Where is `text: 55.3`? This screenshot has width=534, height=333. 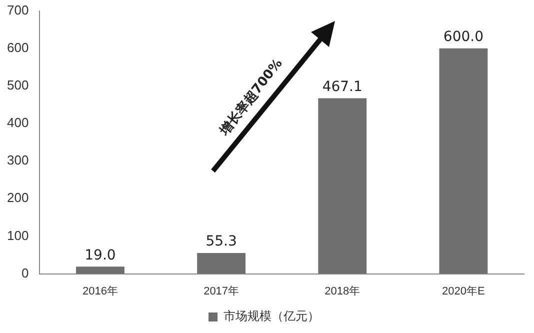
text: 55.3 is located at coordinates (221, 242).